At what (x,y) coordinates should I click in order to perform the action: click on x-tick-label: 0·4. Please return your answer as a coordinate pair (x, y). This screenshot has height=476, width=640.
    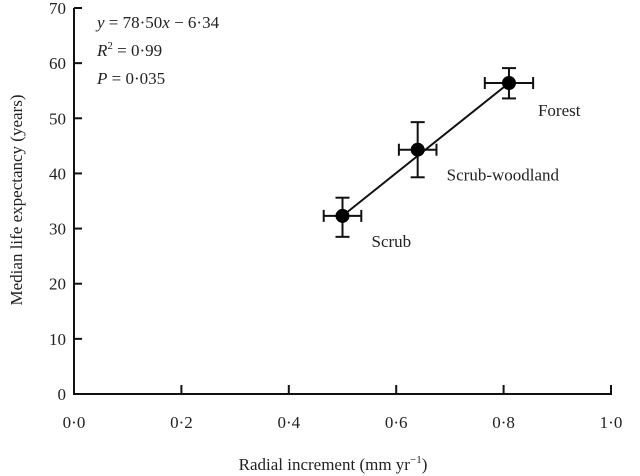
    Looking at the image, I should click on (288, 422).